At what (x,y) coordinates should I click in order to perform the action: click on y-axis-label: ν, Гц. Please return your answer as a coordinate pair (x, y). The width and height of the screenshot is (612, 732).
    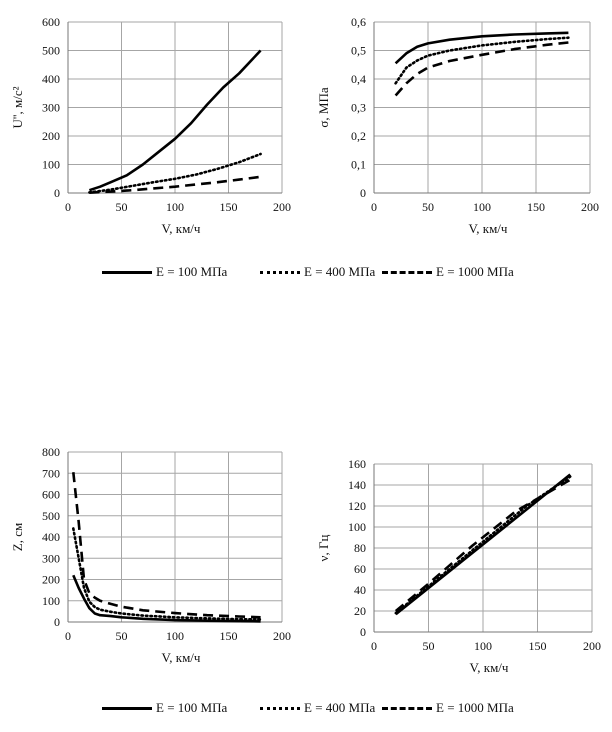
    Looking at the image, I should click on (323, 548).